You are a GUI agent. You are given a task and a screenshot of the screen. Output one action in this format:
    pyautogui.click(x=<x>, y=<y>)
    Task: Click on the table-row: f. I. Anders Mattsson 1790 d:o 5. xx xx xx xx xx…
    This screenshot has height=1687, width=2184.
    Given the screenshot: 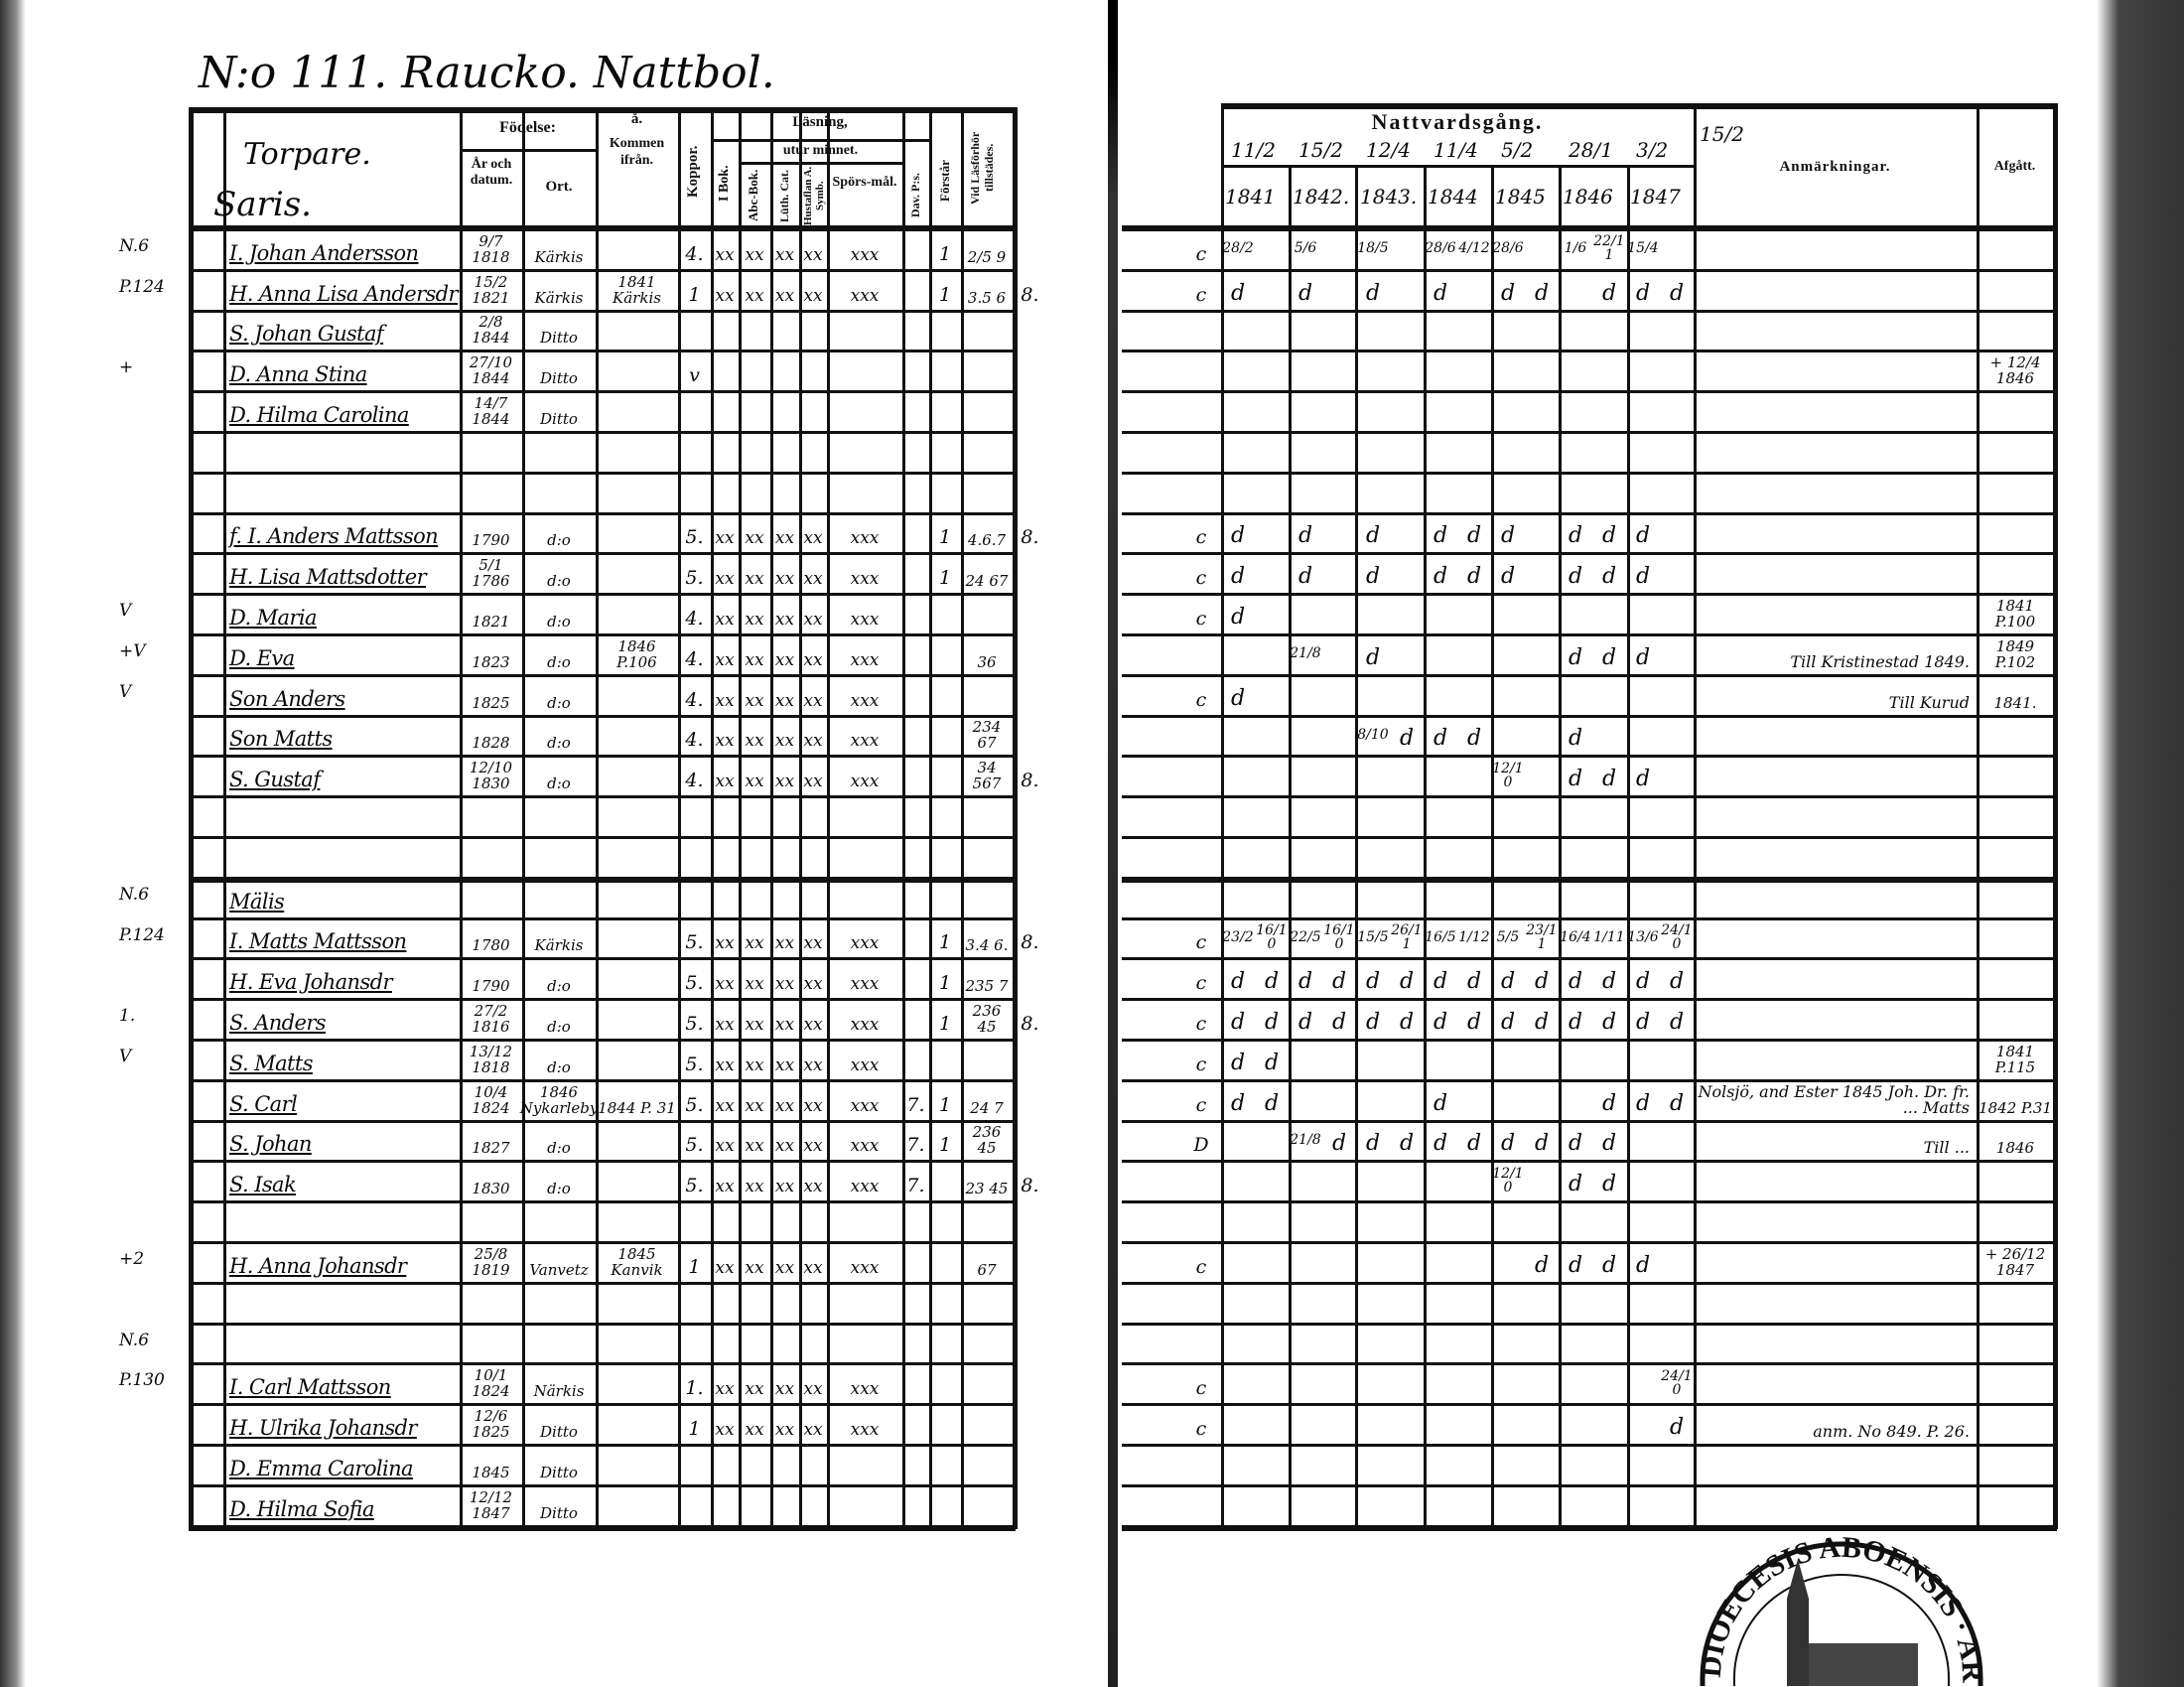 What is the action you would take?
    pyautogui.click(x=526, y=532)
    